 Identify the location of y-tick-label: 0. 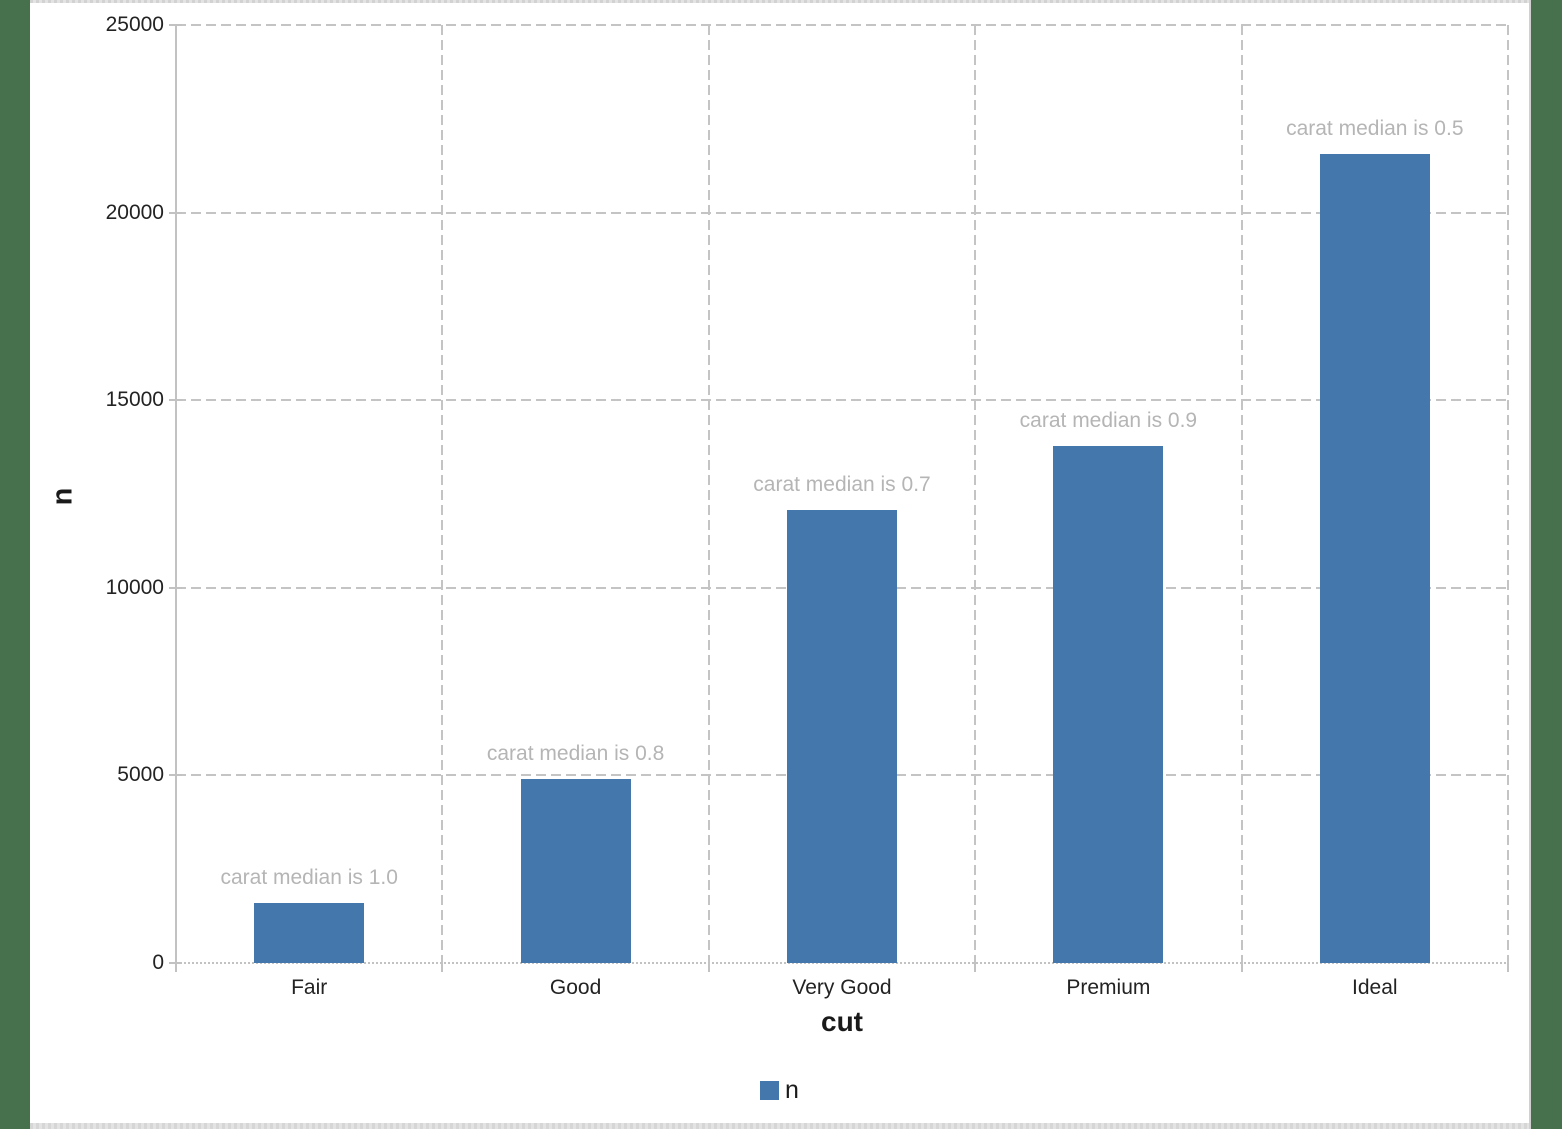
(158, 962).